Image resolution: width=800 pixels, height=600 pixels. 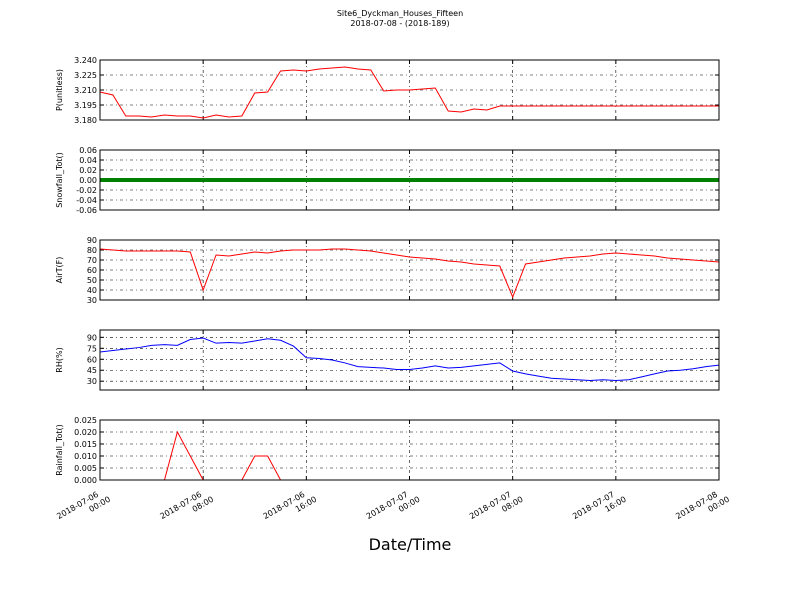 What do you see at coordinates (85, 420) in the screenshot?
I see `y-tick-label: 0.025` at bounding box center [85, 420].